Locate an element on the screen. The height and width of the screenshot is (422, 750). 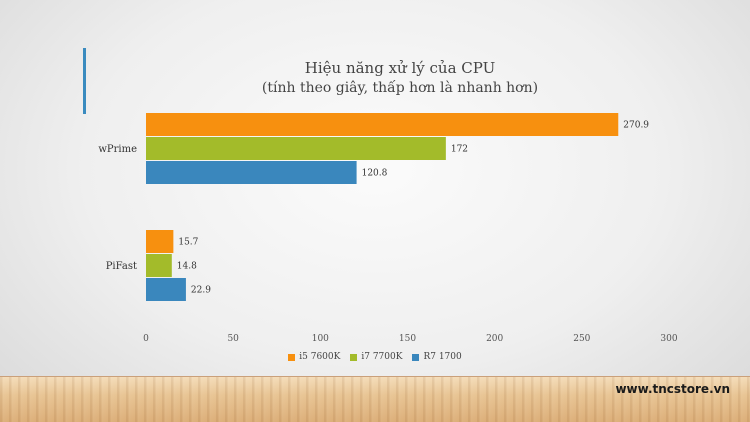
legend-item: i5 7600K is located at coordinates (314, 357).